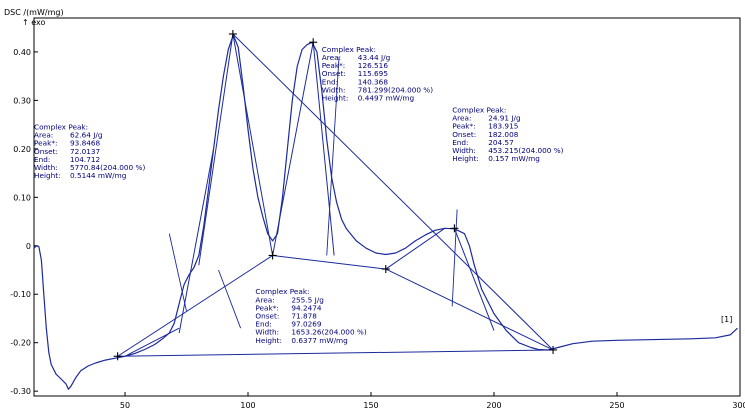 The height and width of the screenshot is (417, 745). Describe the element at coordinates (306, 307) in the screenshot. I see `annotation-3-value-2: 94.2474` at that location.